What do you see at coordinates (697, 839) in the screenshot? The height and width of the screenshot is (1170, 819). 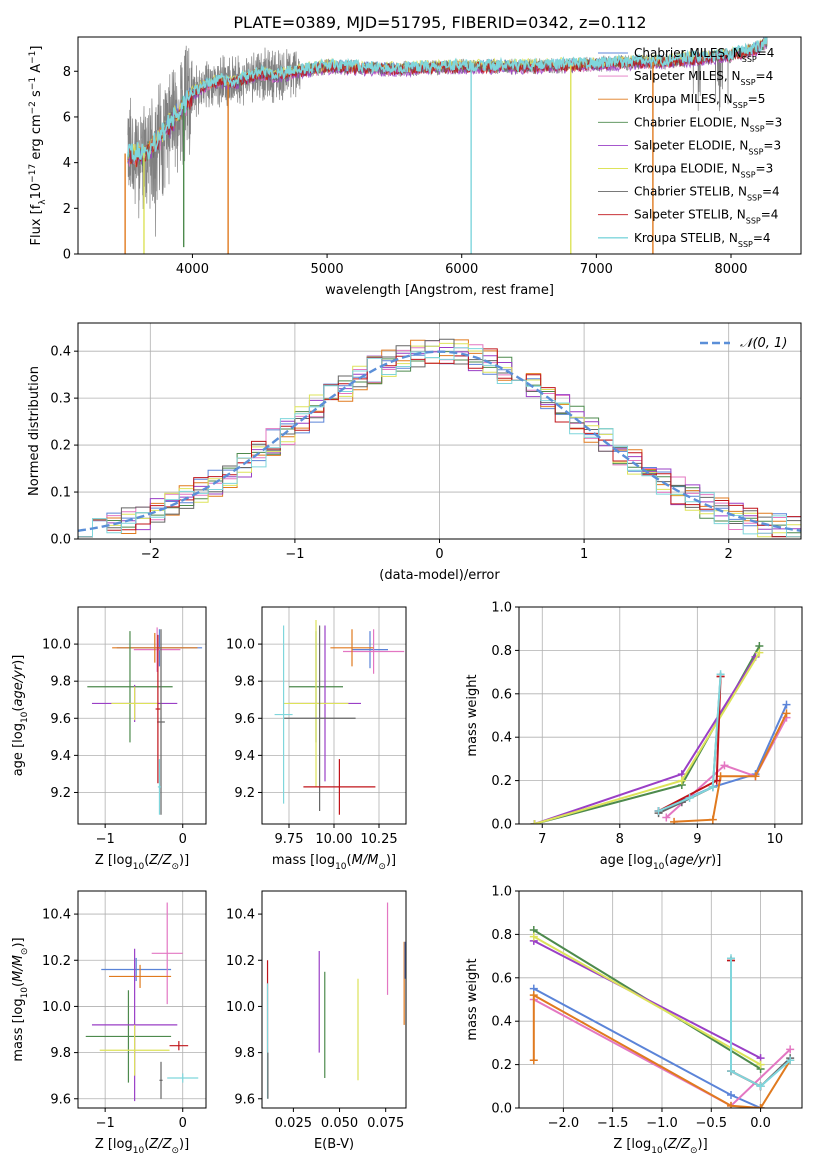 I see `x-tick-label: 9` at bounding box center [697, 839].